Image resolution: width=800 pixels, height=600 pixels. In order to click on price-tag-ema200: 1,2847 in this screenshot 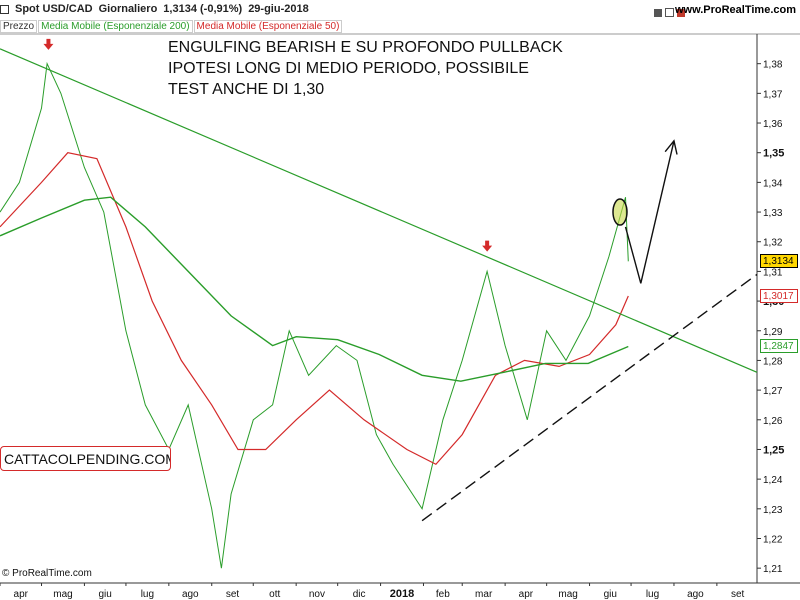, I will do `click(779, 346)`.